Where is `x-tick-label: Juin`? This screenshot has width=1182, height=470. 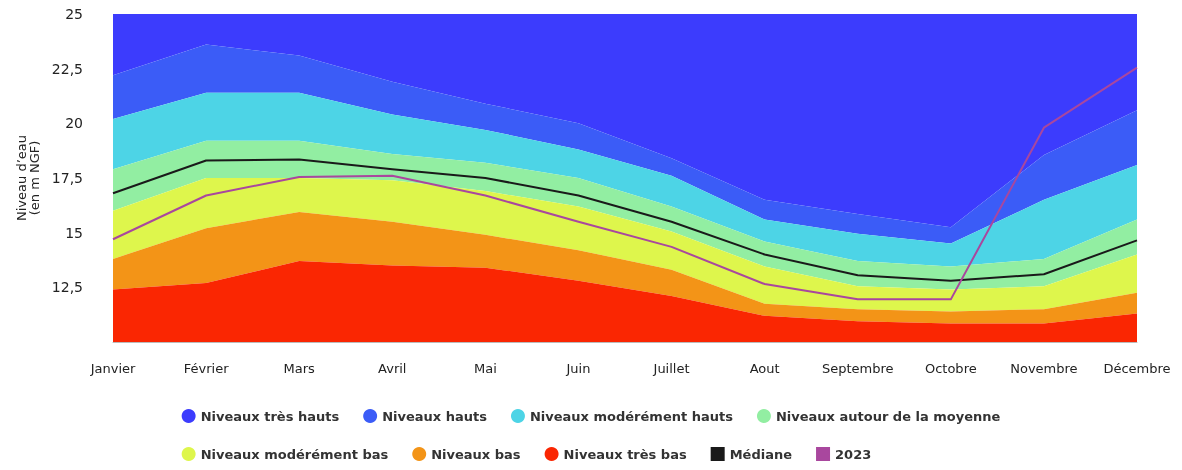
x-tick-label: Juin is located at coordinates (578, 368).